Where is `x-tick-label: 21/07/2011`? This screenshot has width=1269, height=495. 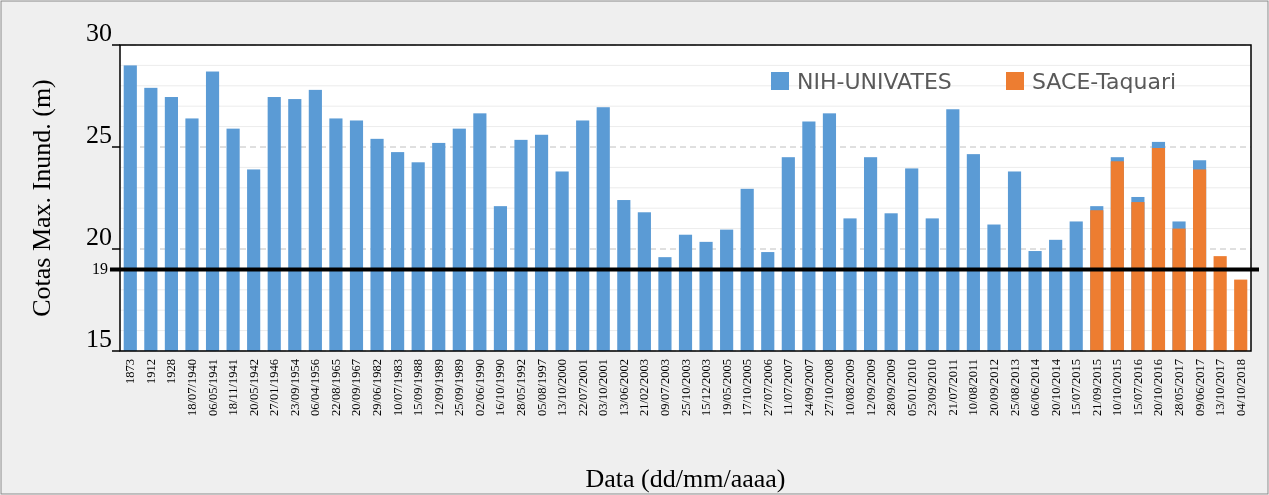 x-tick-label: 21/07/2011 is located at coordinates (952, 387).